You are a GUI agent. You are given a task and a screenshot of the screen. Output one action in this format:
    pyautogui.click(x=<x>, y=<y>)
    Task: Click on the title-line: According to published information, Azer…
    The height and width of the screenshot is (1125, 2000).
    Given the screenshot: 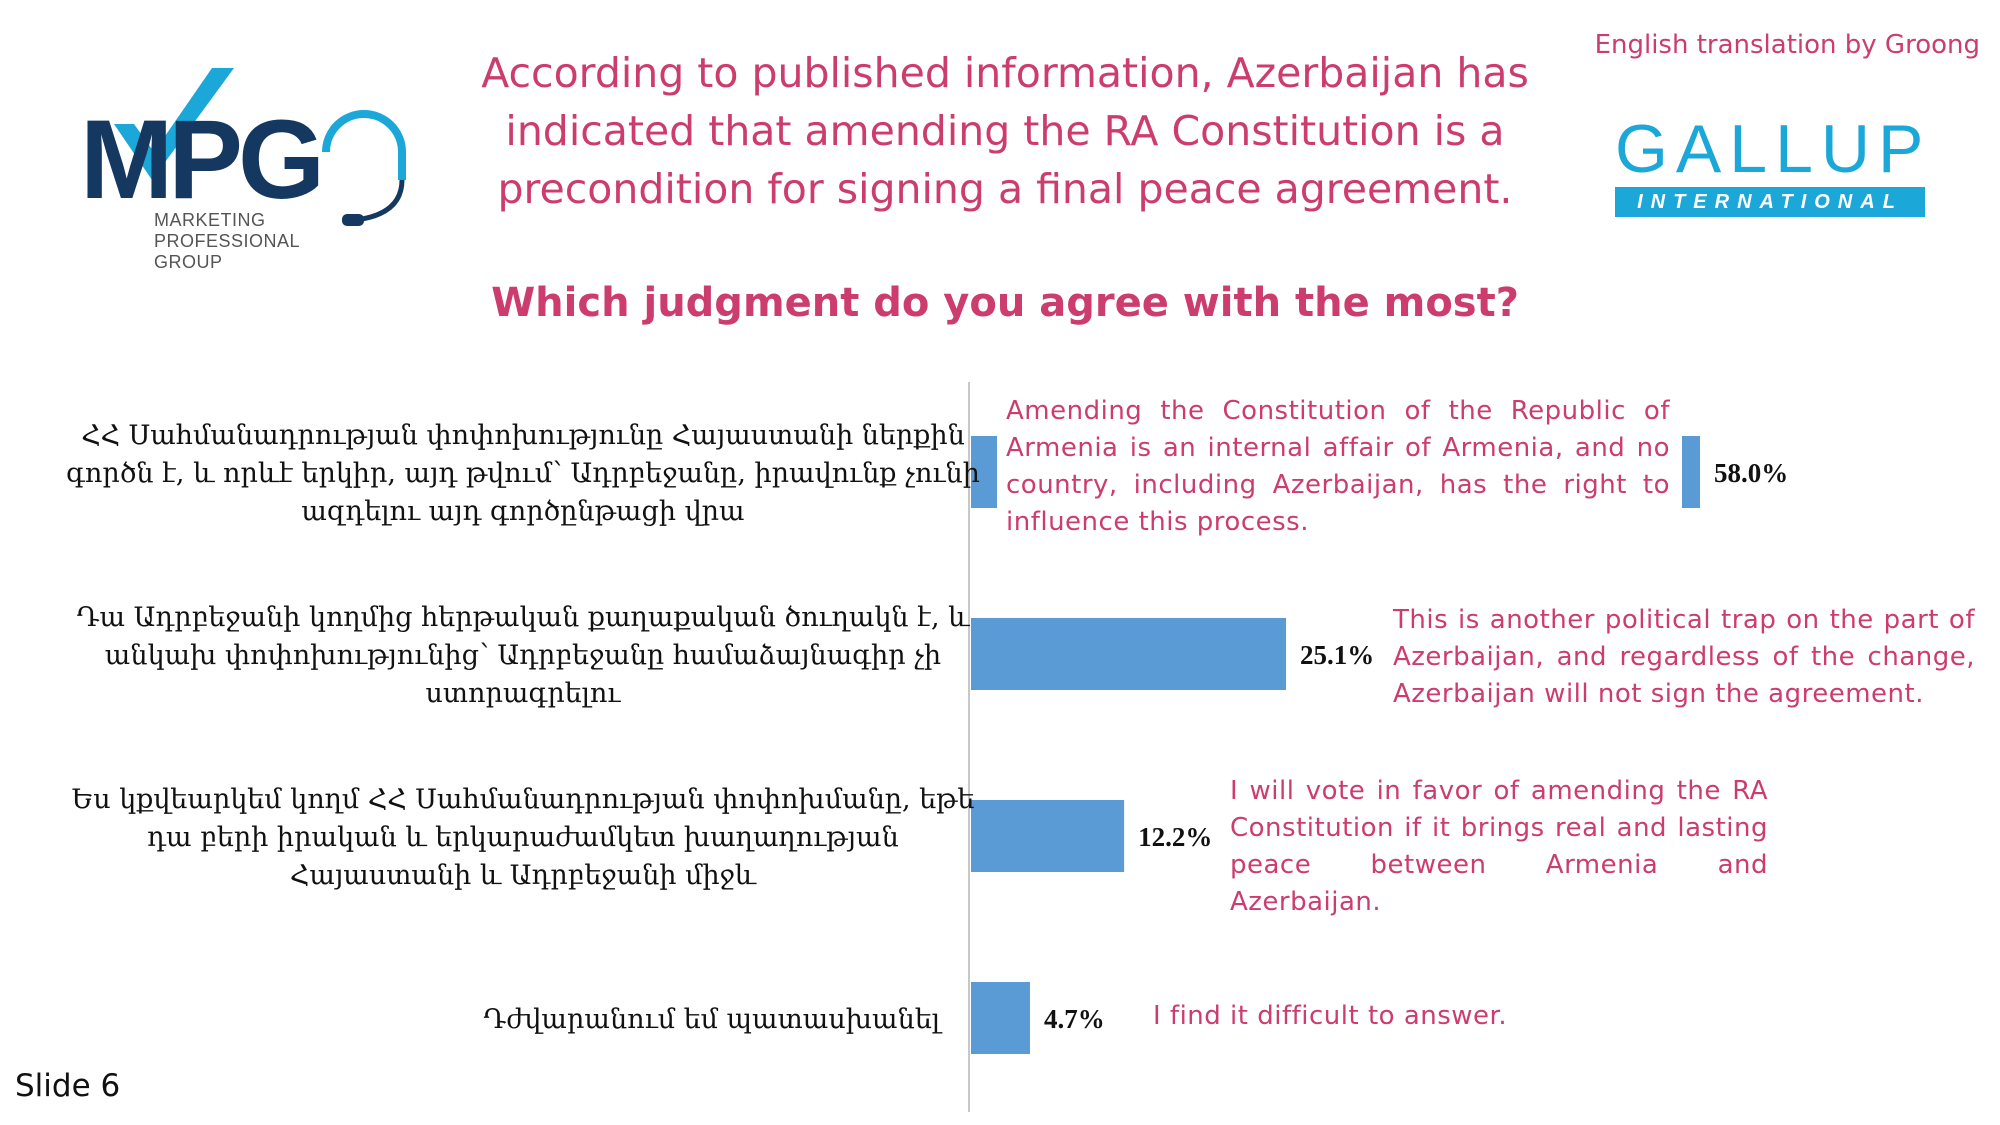 What is the action you would take?
    pyautogui.click(x=1005, y=73)
    